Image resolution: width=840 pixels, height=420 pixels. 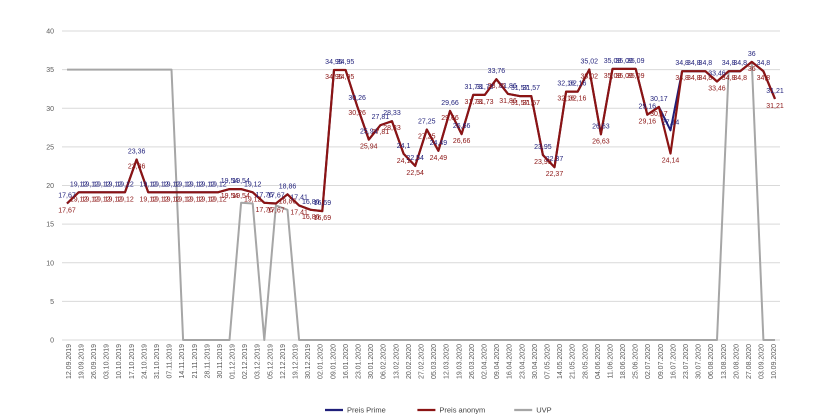 I want to click on data-label: 23,36, so click(x=137, y=152).